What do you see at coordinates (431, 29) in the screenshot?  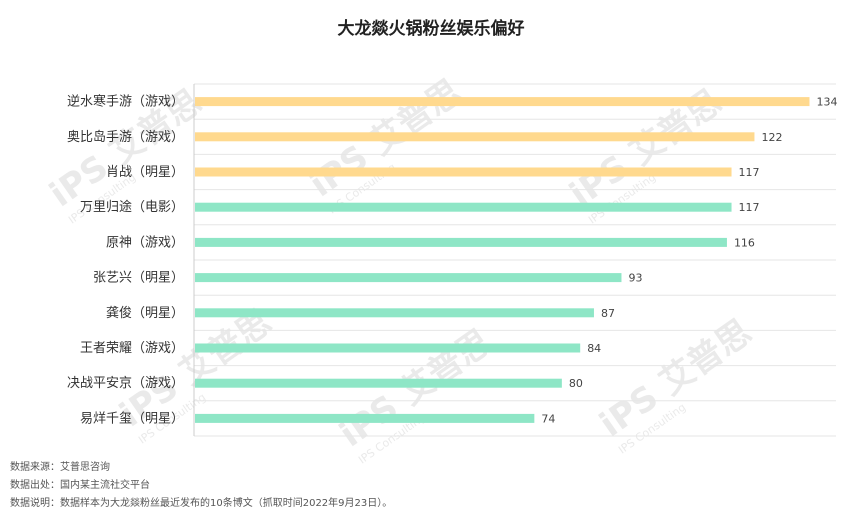 I see `chart-title: 大龙燚火锅粉丝娱乐偏好` at bounding box center [431, 29].